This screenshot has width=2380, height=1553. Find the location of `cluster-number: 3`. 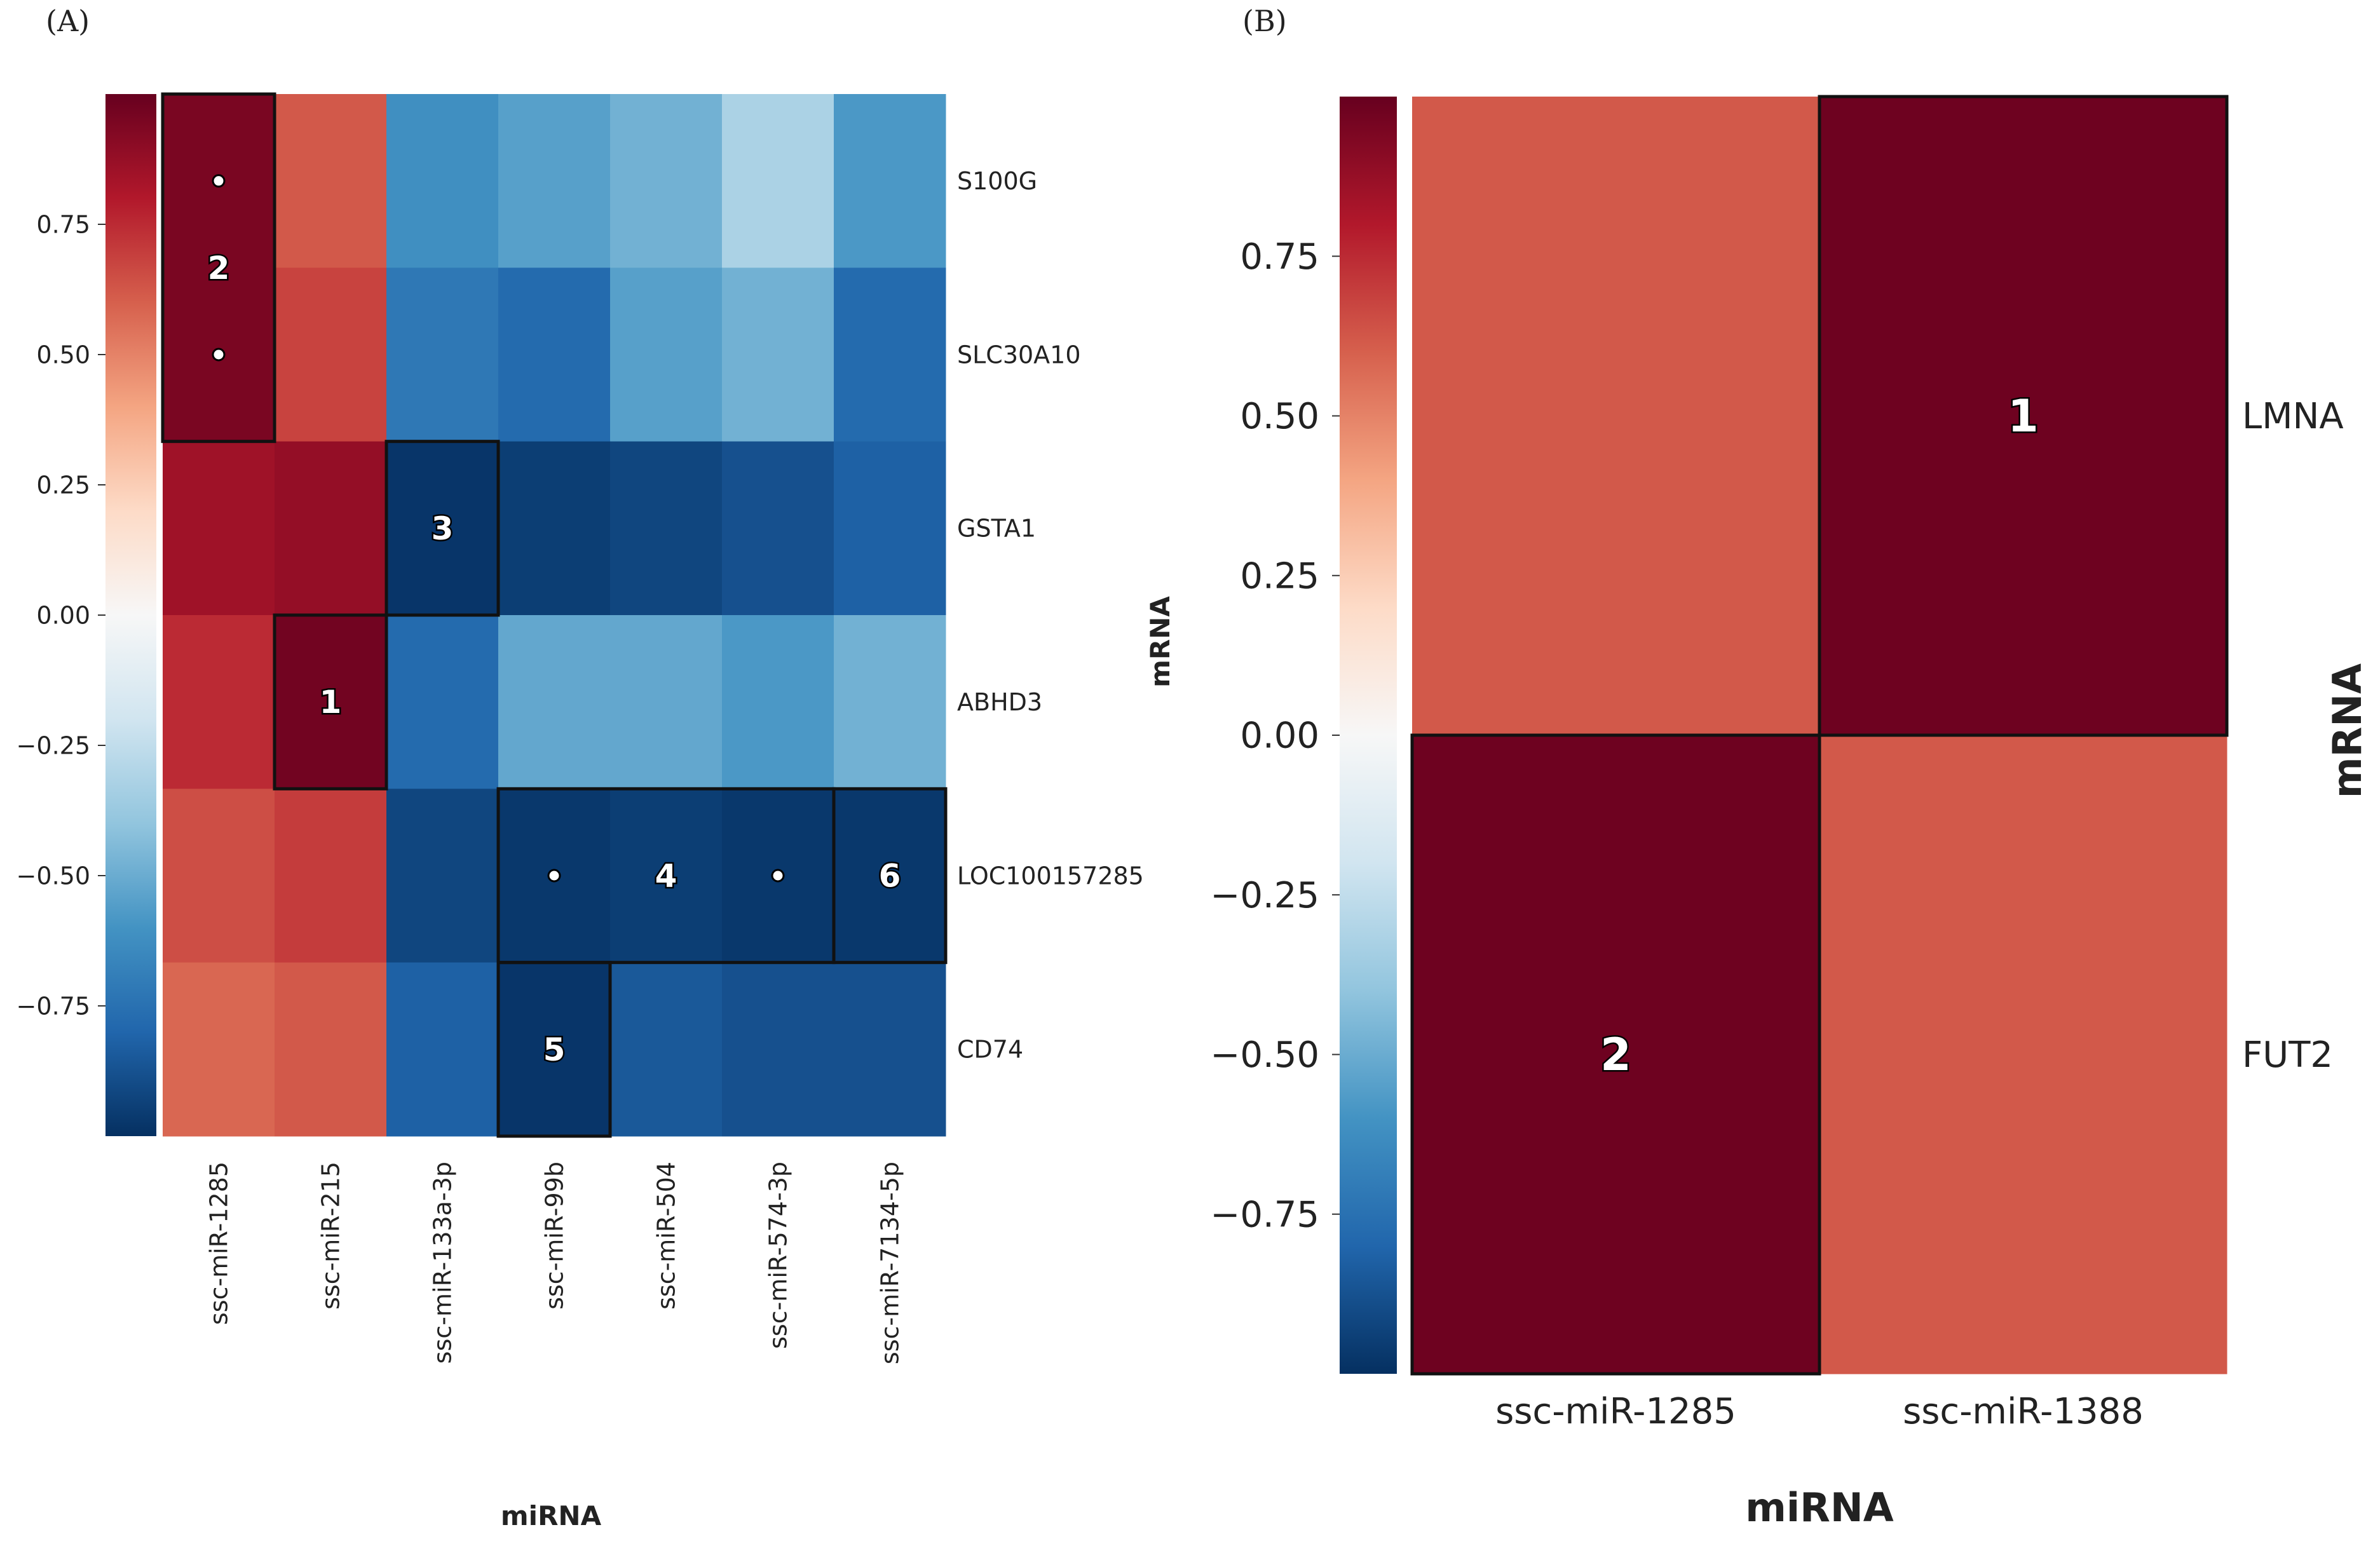

cluster-number: 3 is located at coordinates (443, 528).